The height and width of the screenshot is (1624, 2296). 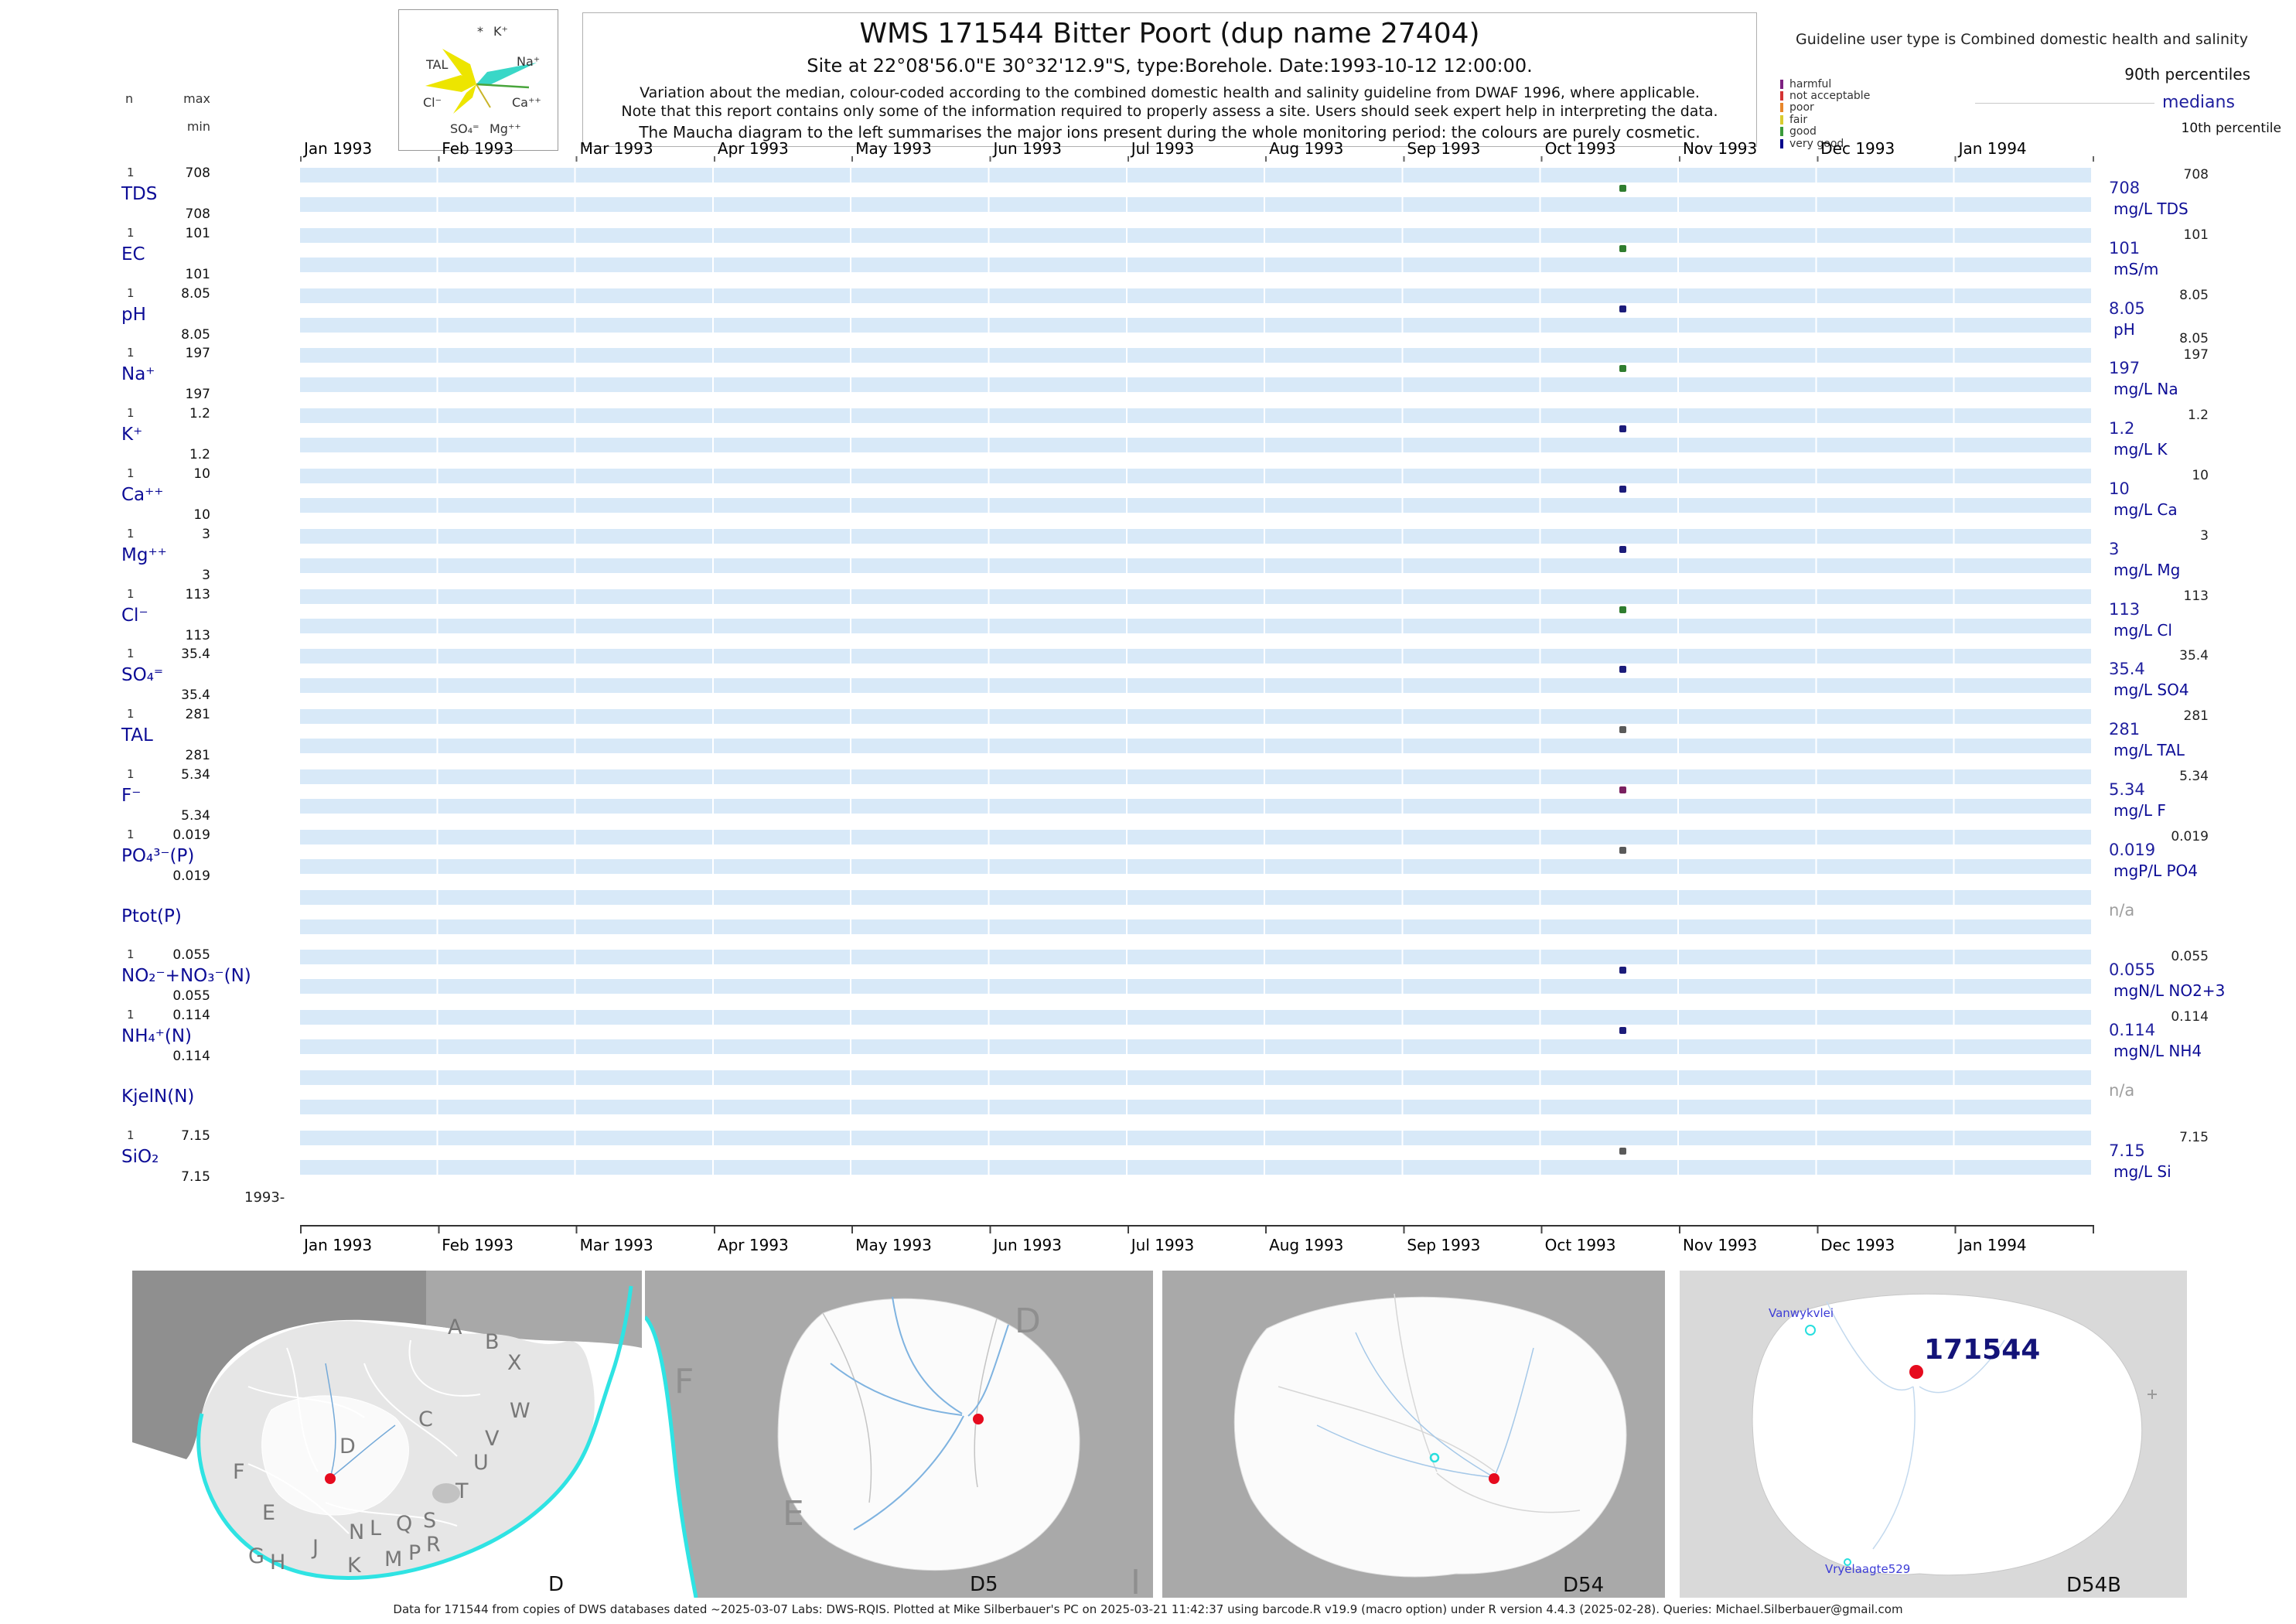 I want to click on p90-value: 0.055, so click(x=2190, y=957).